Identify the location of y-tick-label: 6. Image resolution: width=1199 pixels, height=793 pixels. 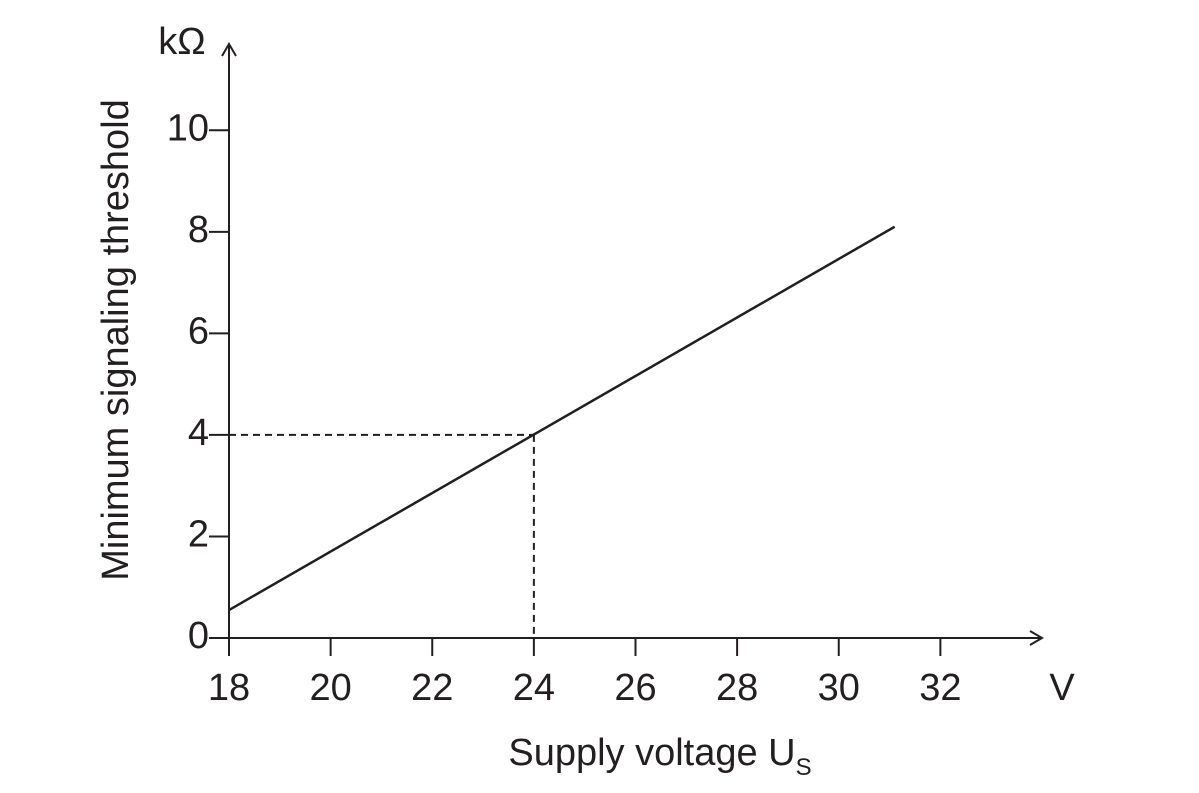
(198, 331).